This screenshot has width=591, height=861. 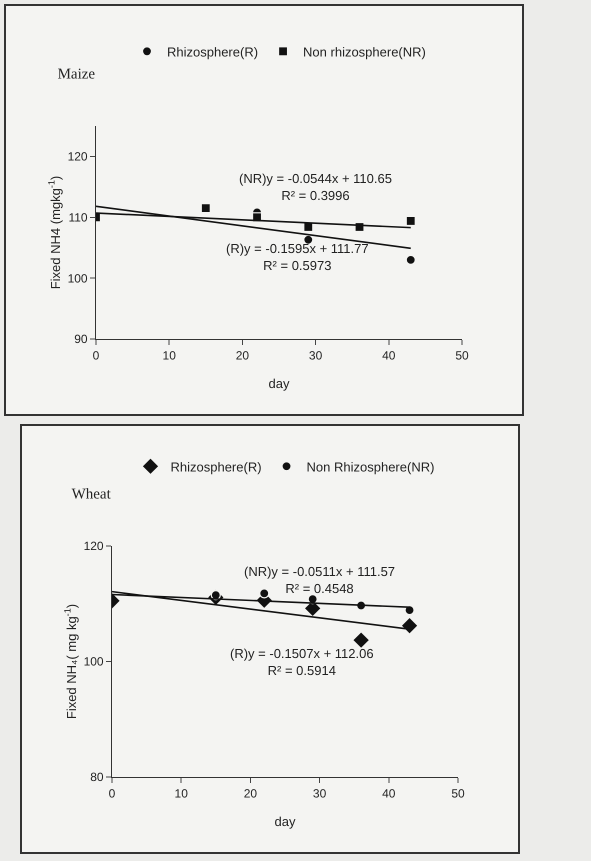 I want to click on annotation: (R)y = -0.1595x + 111.77 R² = 0.5973, so click(x=297, y=257).